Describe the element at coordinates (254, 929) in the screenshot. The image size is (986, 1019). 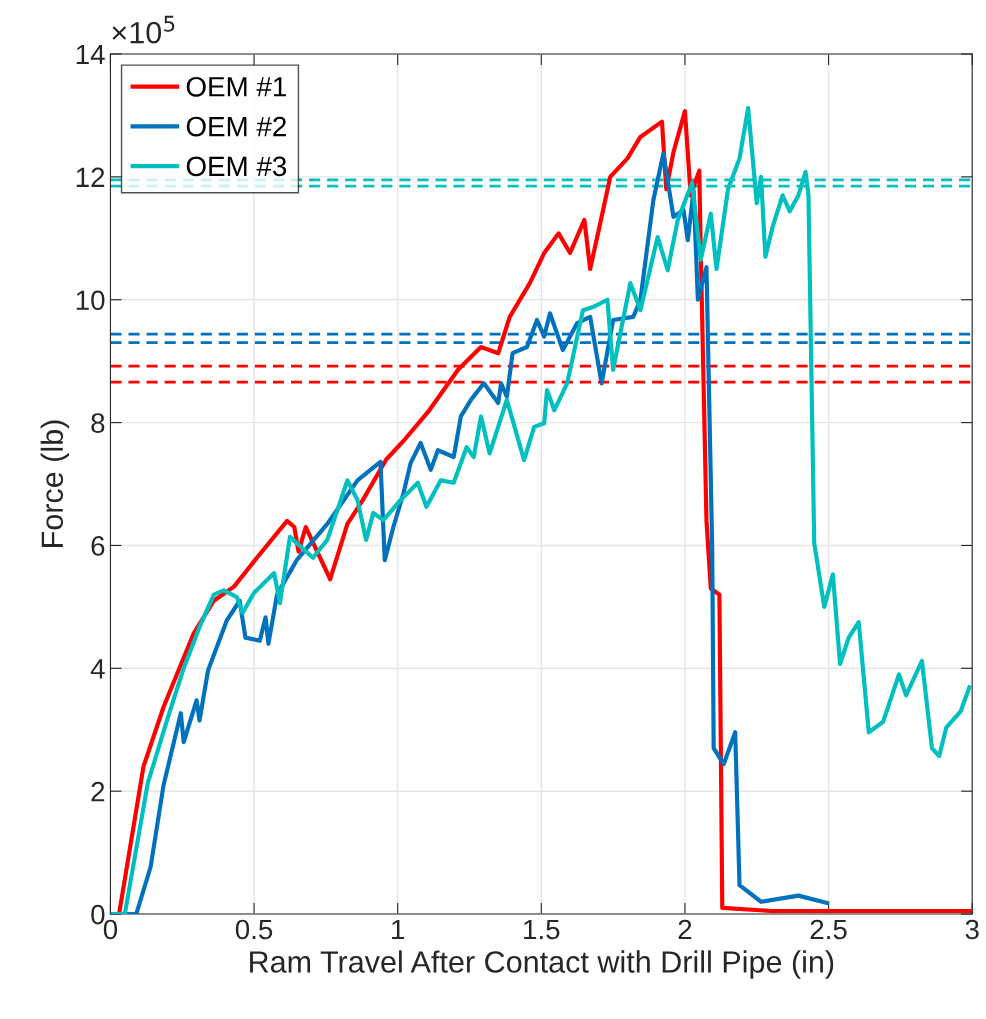
I see `x-tick-label: 0.5` at that location.